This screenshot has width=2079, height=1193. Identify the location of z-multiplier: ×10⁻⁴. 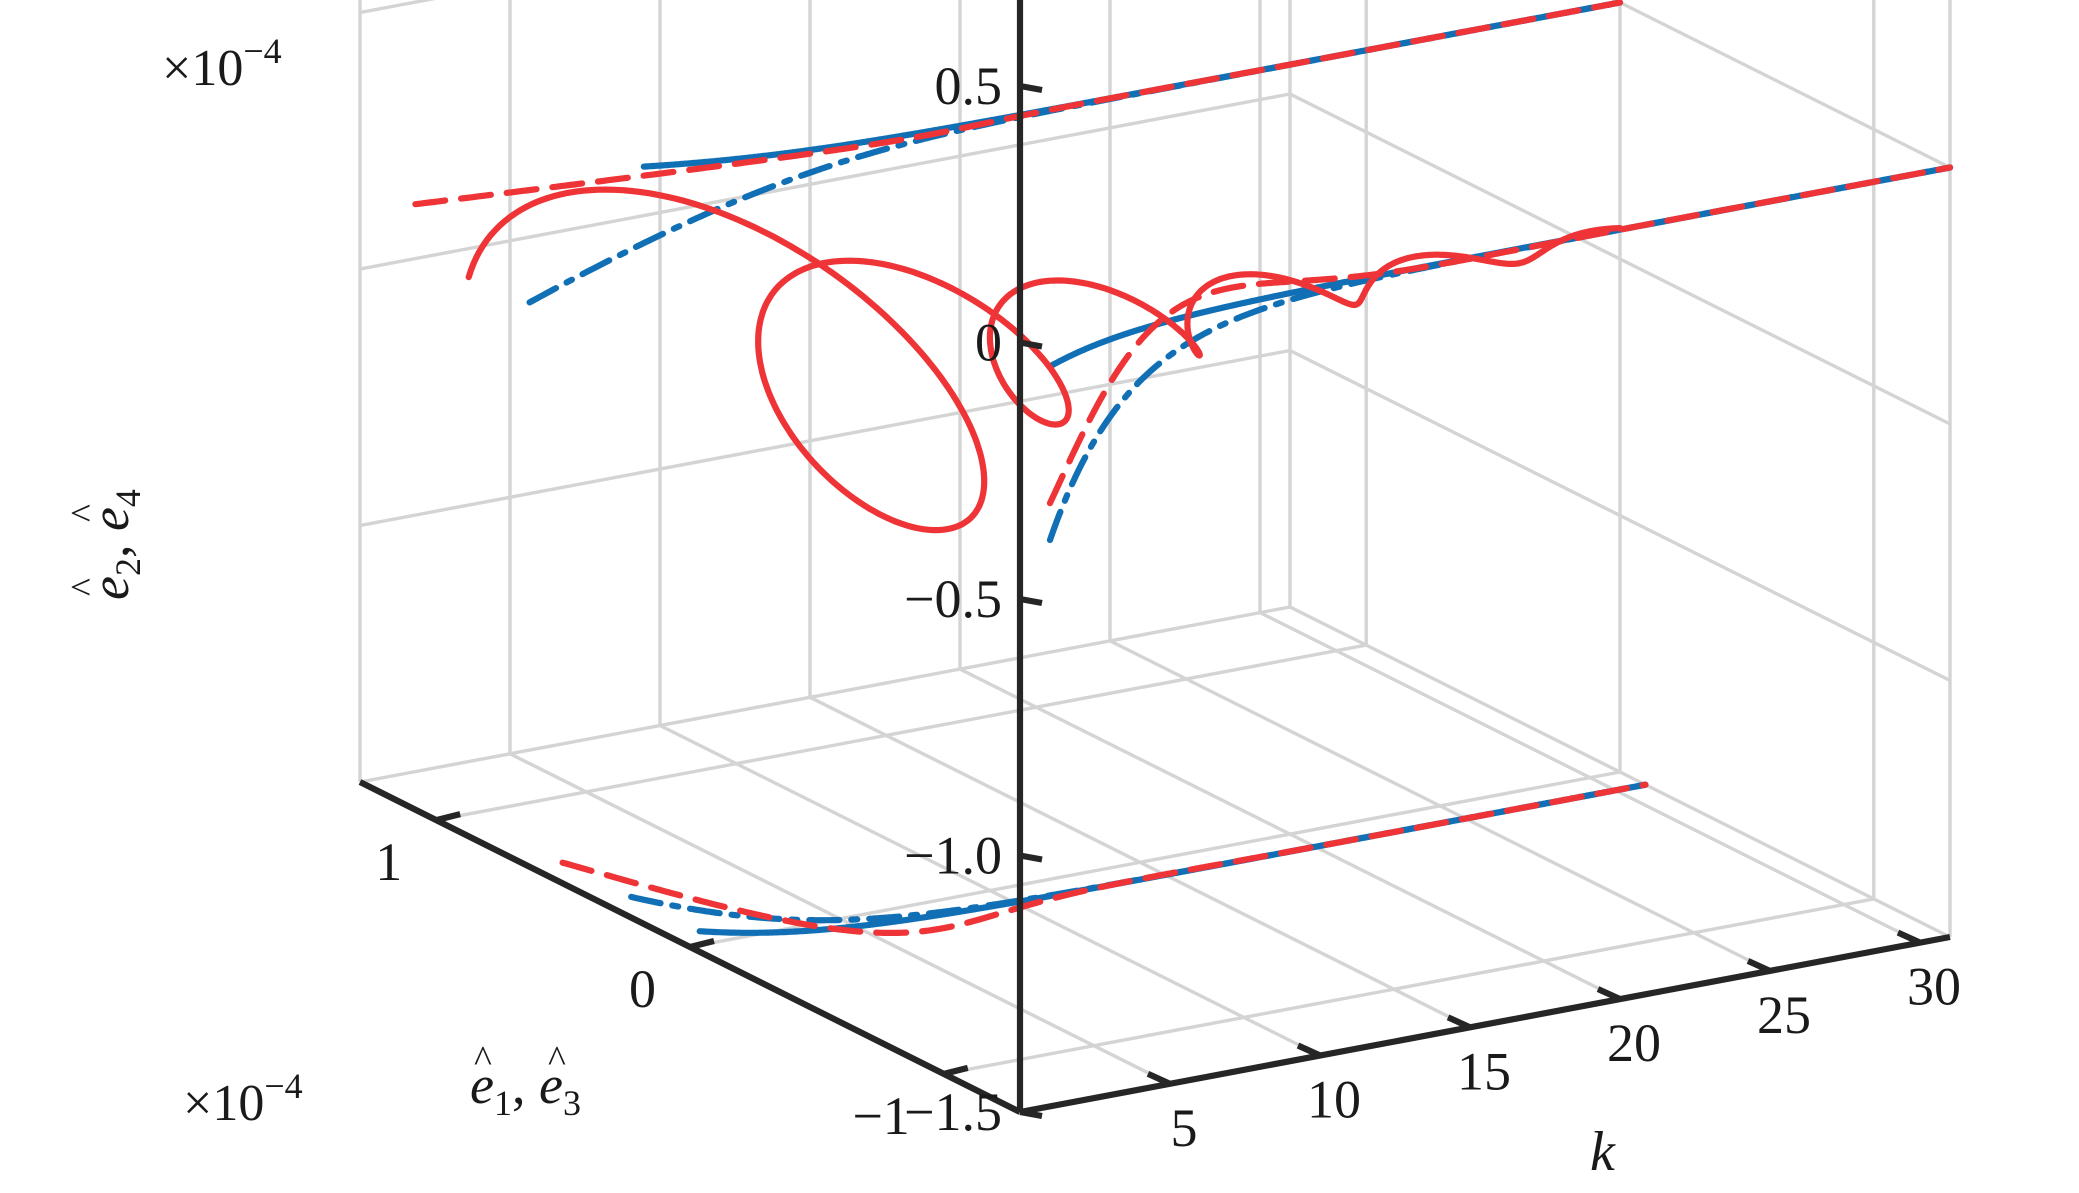
(222, 64).